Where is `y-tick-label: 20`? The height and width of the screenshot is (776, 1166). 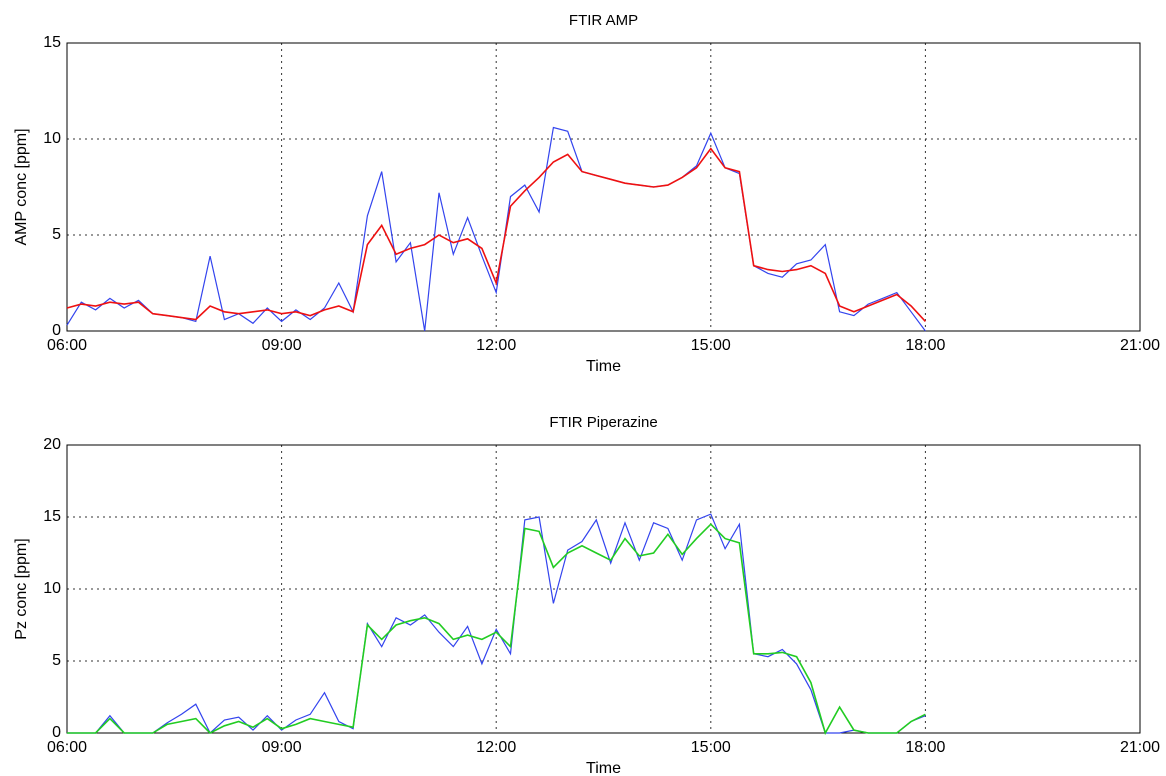 y-tick-label: 20 is located at coordinates (52, 444).